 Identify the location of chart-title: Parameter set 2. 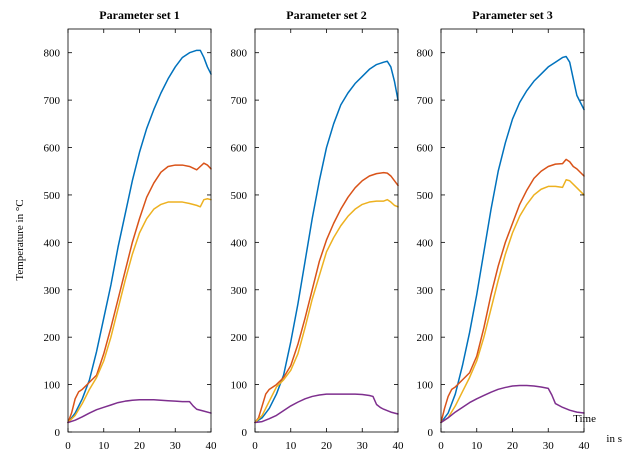
(326, 15).